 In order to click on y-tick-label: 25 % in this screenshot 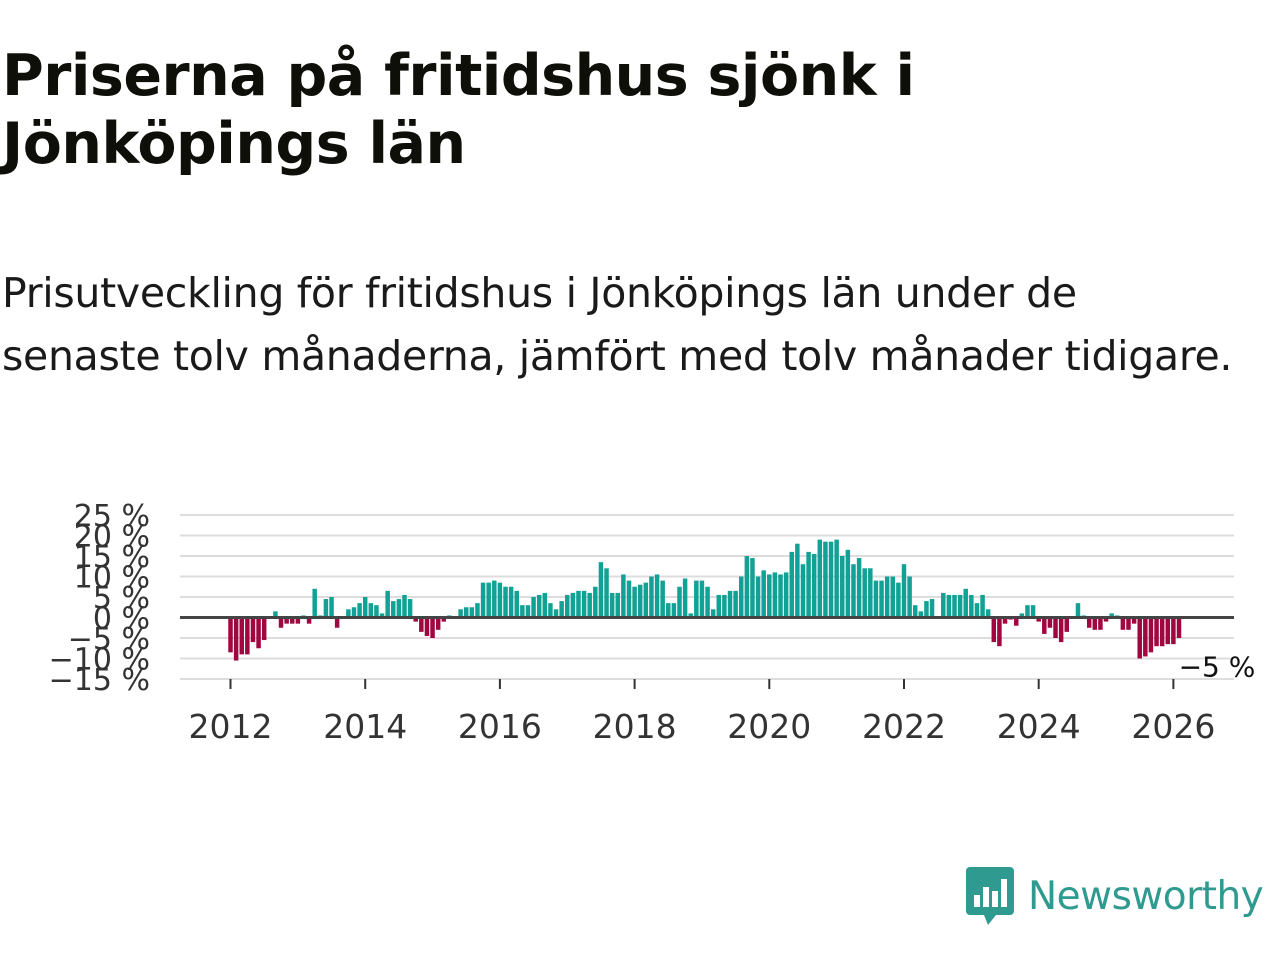, I will do `click(112, 516)`.